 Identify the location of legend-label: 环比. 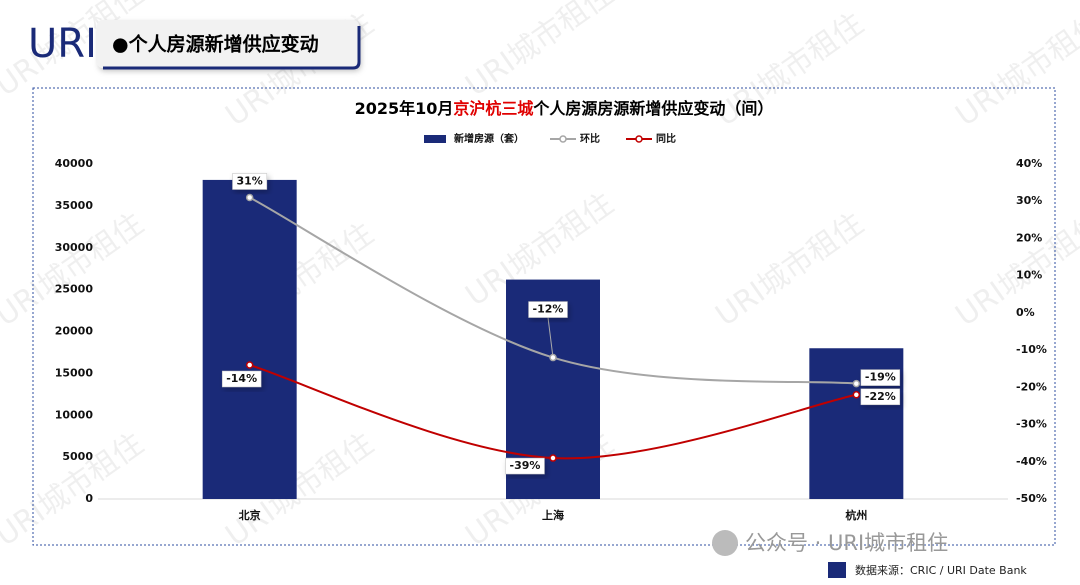
(590, 138).